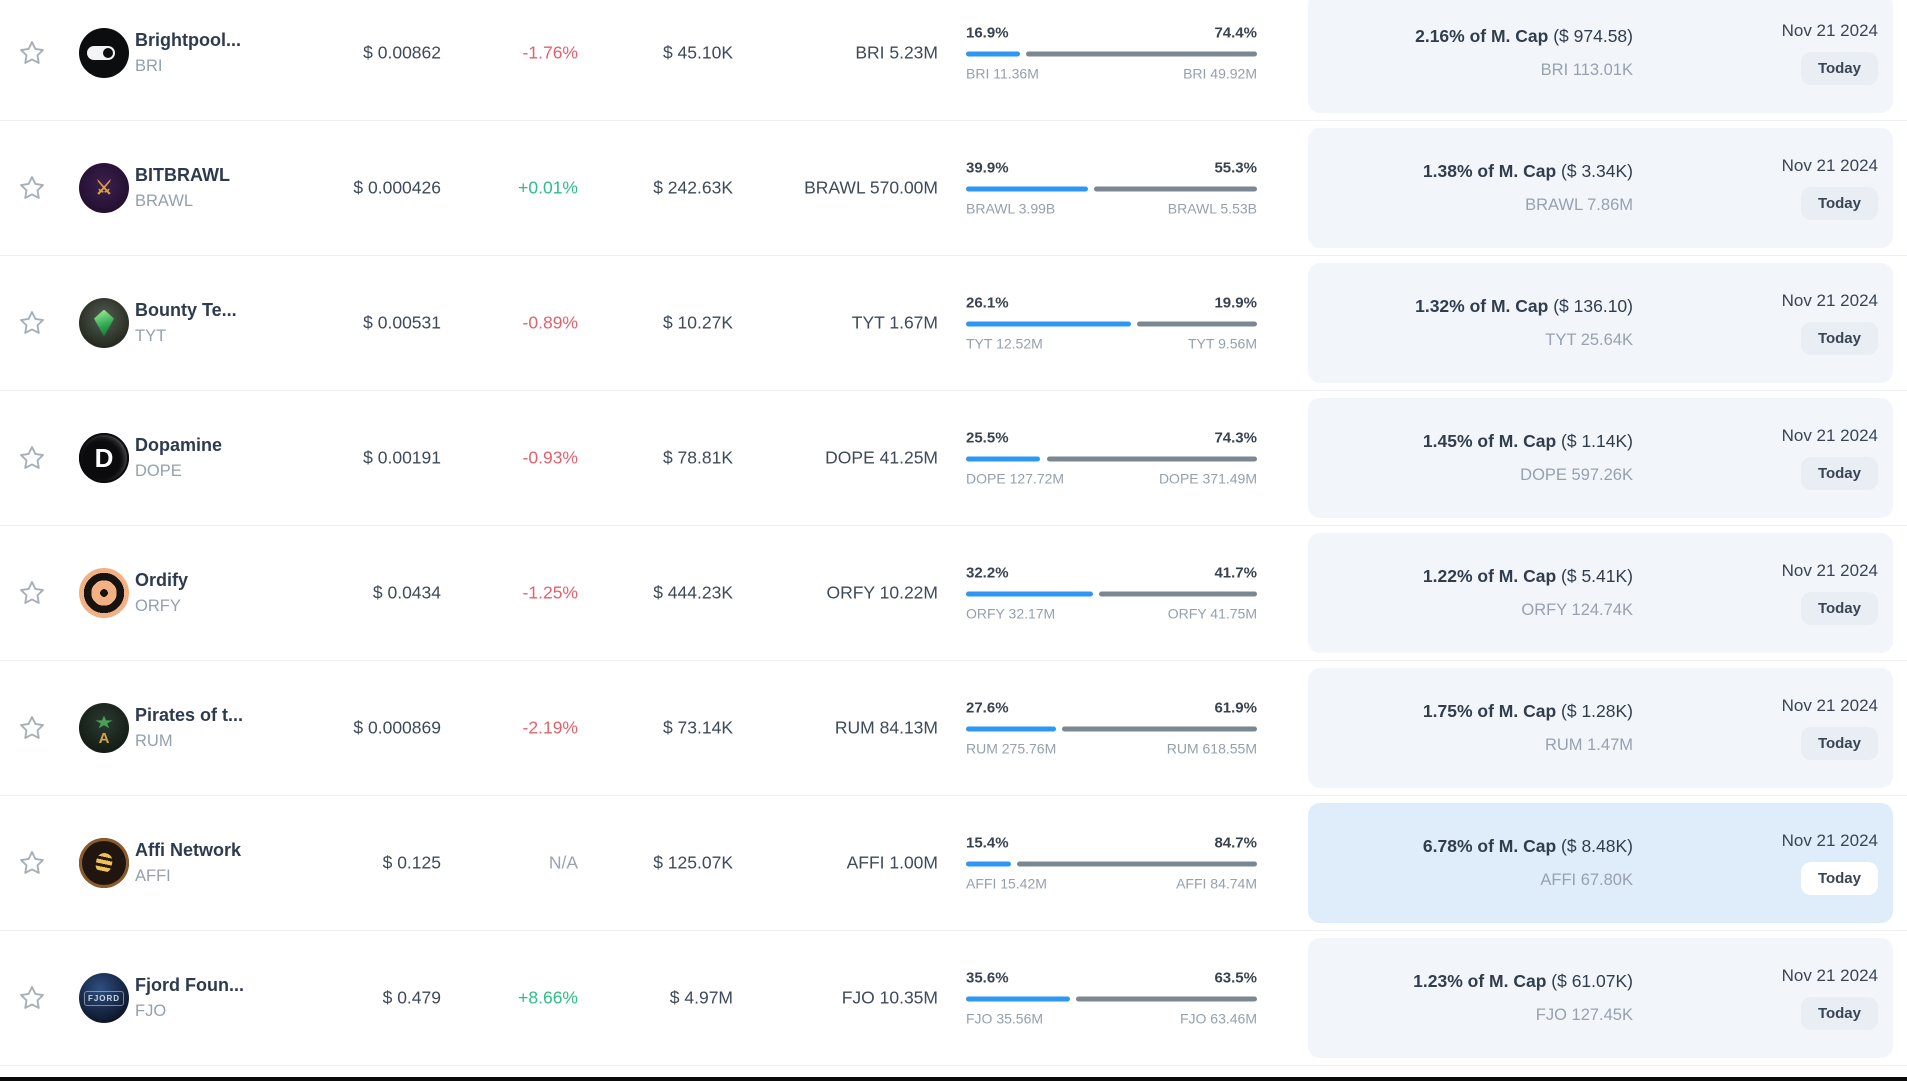 Image resolution: width=1907 pixels, height=1081 pixels. Describe the element at coordinates (1006, 883) in the screenshot. I see `bar-left-amount: AFFI 15.42M` at that location.